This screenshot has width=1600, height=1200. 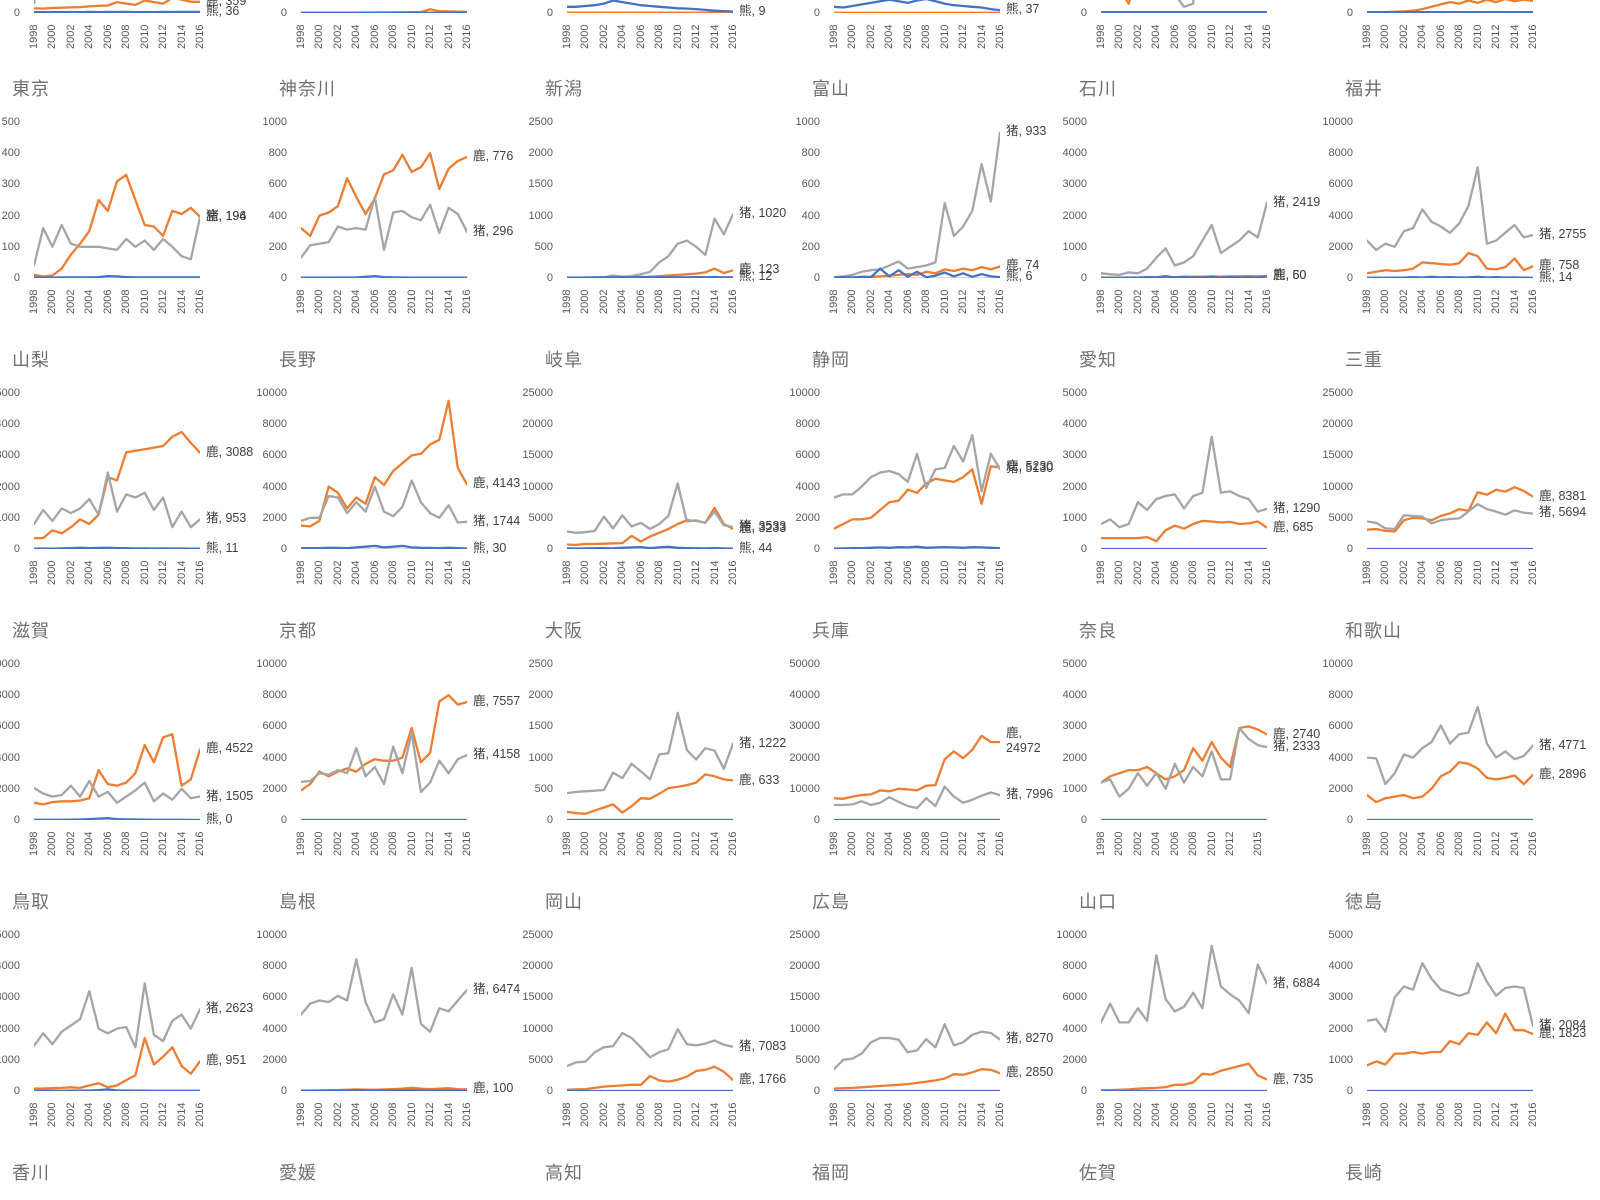 I want to click on series-end-label-boar: 猪, 6474, so click(x=497, y=989).